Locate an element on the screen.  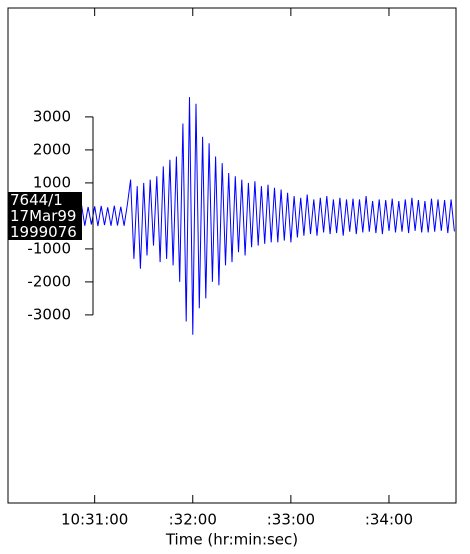
y-tick-label: -3000 is located at coordinates (49, 314).